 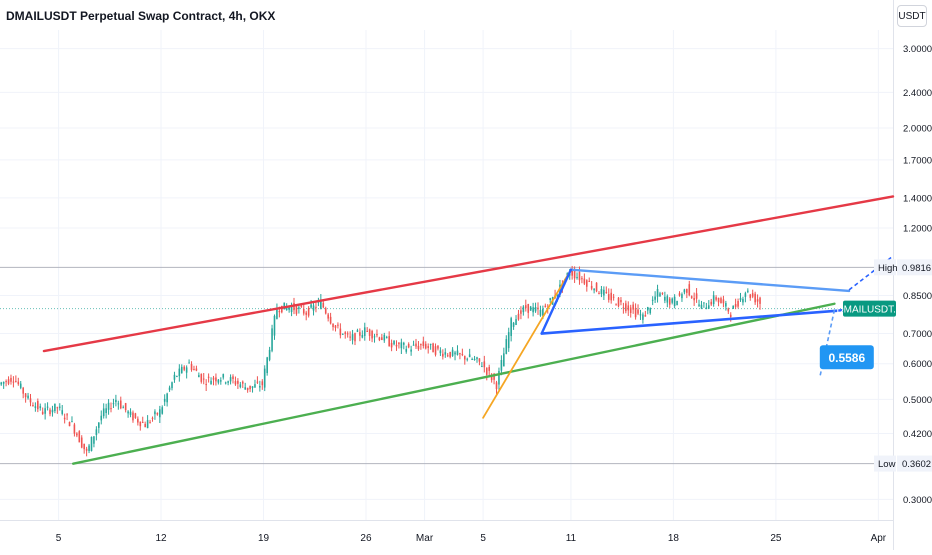 What do you see at coordinates (869, 310) in the screenshot?
I see `ticker-label: DMAILUSDT.P` at bounding box center [869, 310].